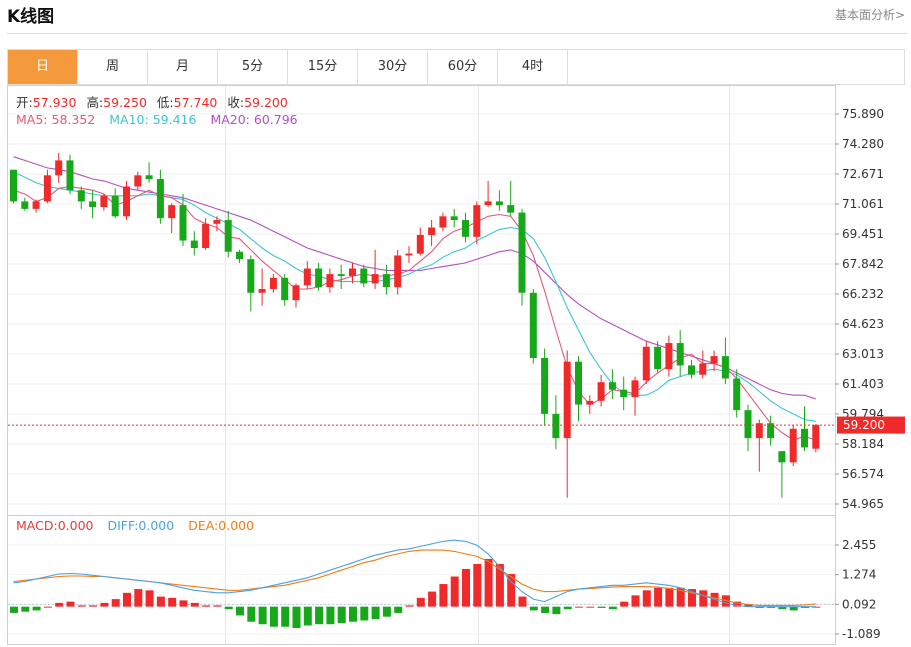 The height and width of the screenshot is (647, 911). What do you see at coordinates (113, 67) in the screenshot?
I see `tab-week: 周` at bounding box center [113, 67].